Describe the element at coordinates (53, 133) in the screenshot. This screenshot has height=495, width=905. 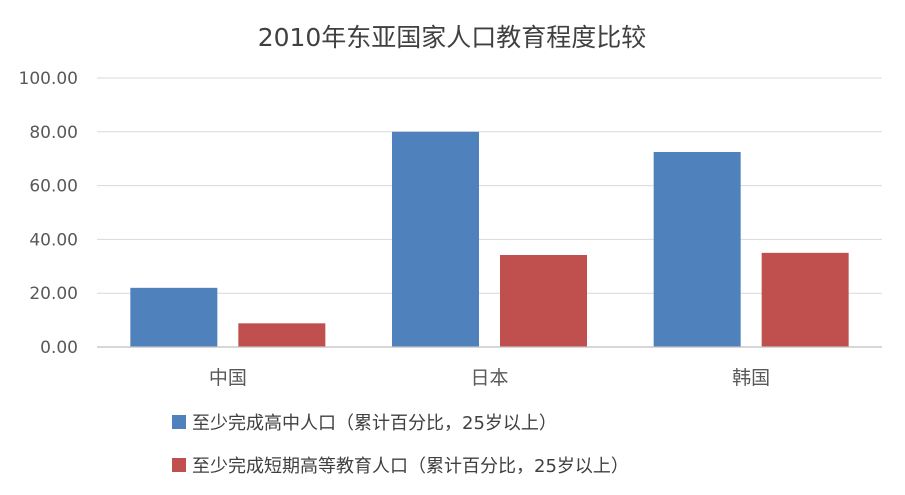
I see `y-tick-label: 80.00` at that location.